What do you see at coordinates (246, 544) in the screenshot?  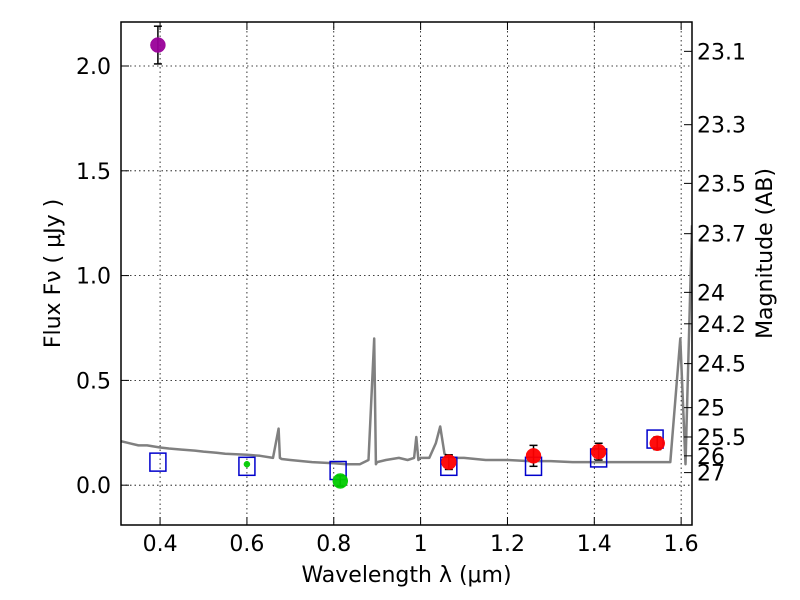 I see `x-tick-label: 0.6` at bounding box center [246, 544].